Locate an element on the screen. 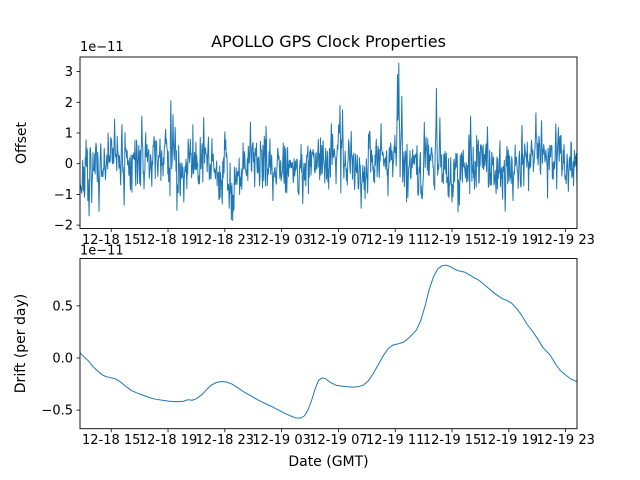 This screenshot has width=640, height=480. y-tick-label: 2 is located at coordinates (69, 103).